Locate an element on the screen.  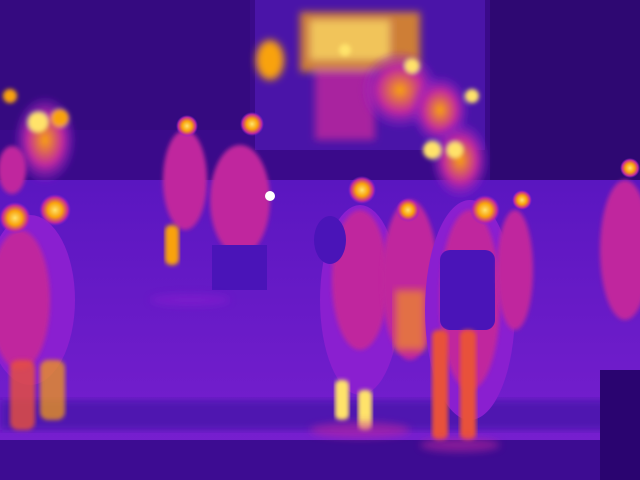
background-crowd-left is located at coordinates (38, 141).